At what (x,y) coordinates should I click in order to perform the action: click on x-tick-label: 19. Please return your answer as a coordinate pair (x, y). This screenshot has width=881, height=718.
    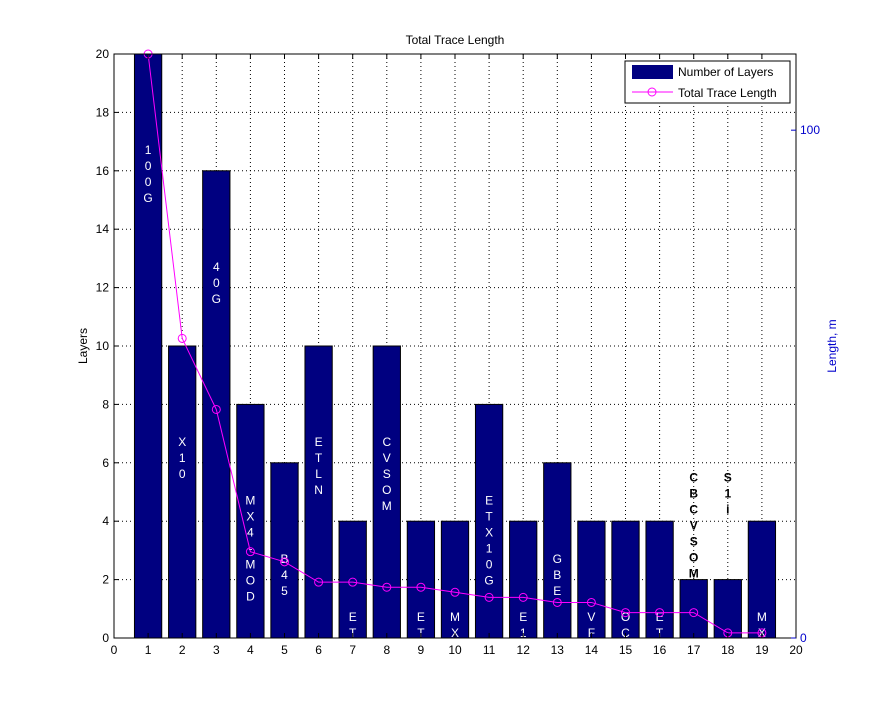
    Looking at the image, I should click on (762, 650).